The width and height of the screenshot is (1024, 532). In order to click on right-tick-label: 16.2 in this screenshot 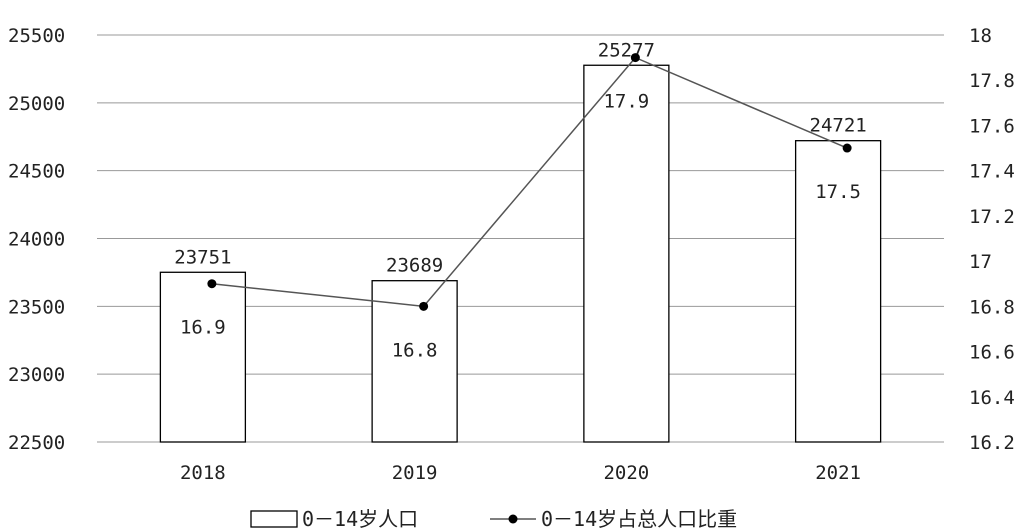, I will do `click(992, 443)`.